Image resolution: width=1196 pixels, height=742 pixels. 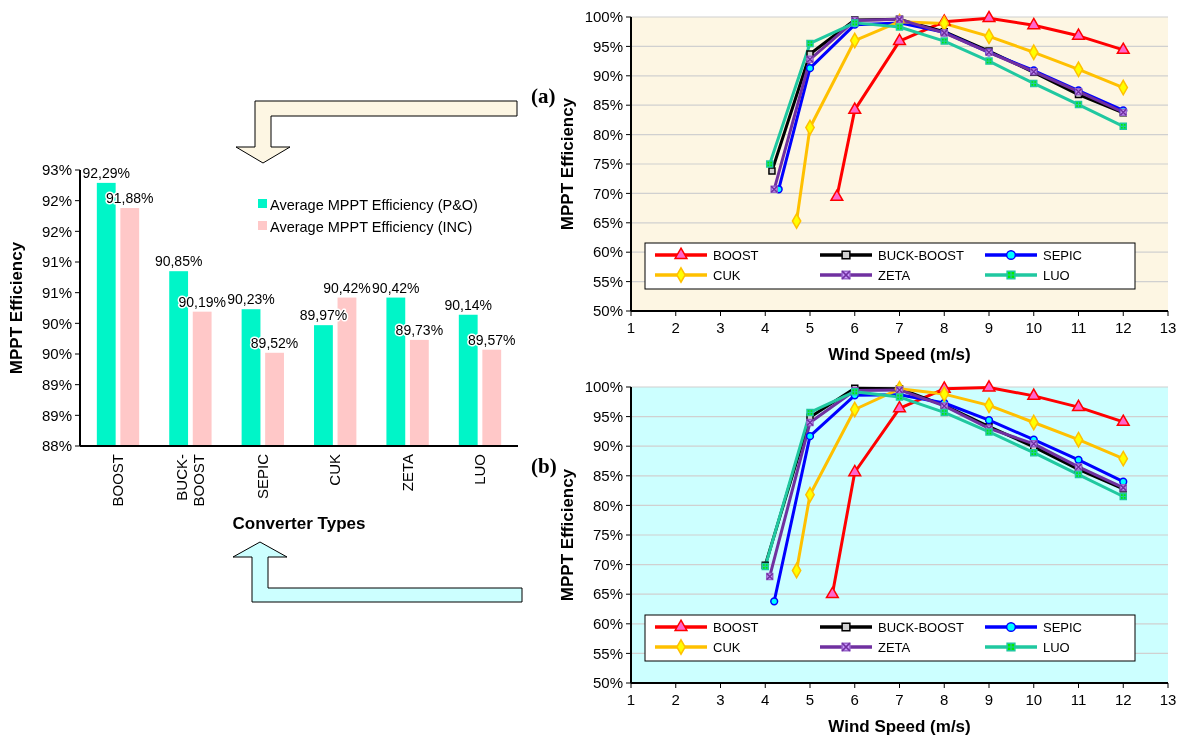 What do you see at coordinates (323, 315) in the screenshot?
I see `data-label: 89,97%` at bounding box center [323, 315].